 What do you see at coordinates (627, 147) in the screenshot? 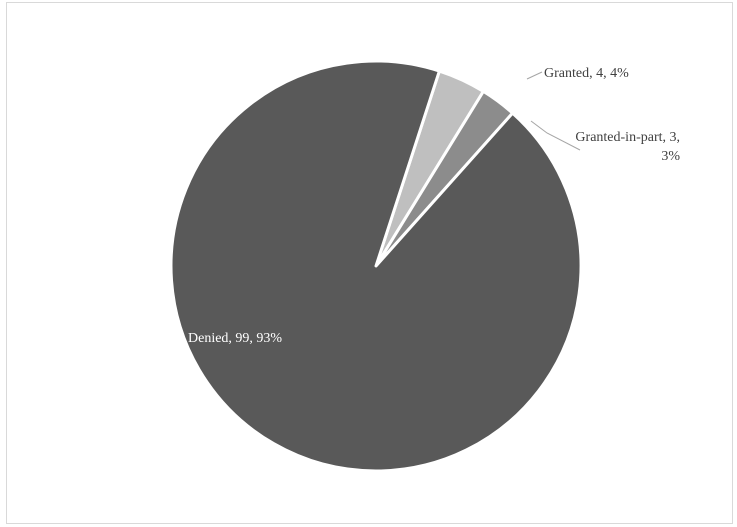
I see `data-label-granted-in-part: Granted-in-part, 3, 3%` at bounding box center [627, 147].